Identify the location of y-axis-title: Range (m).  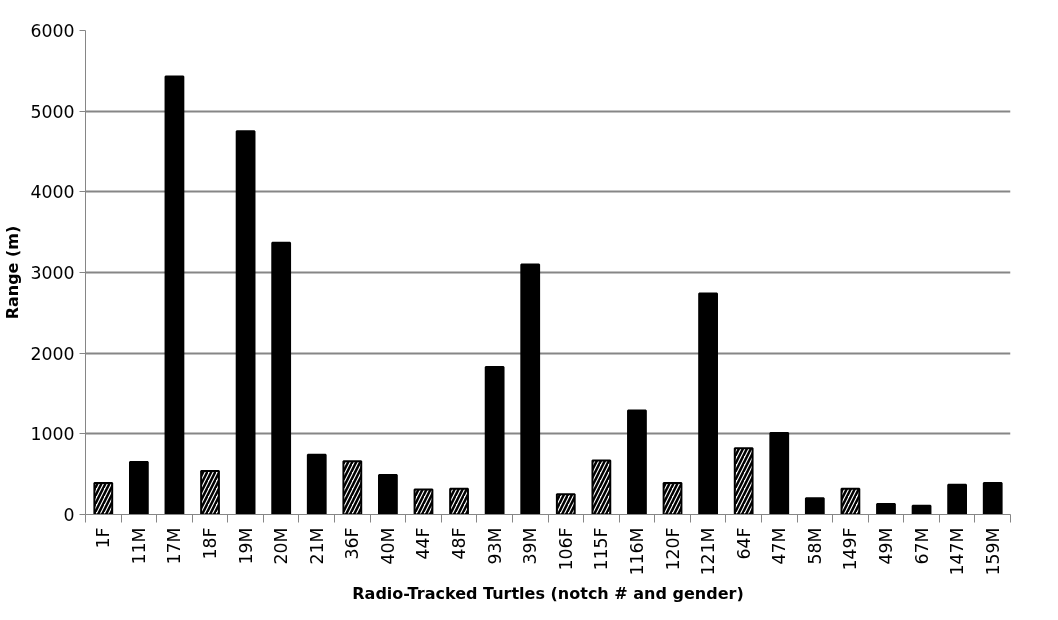
(13, 272).